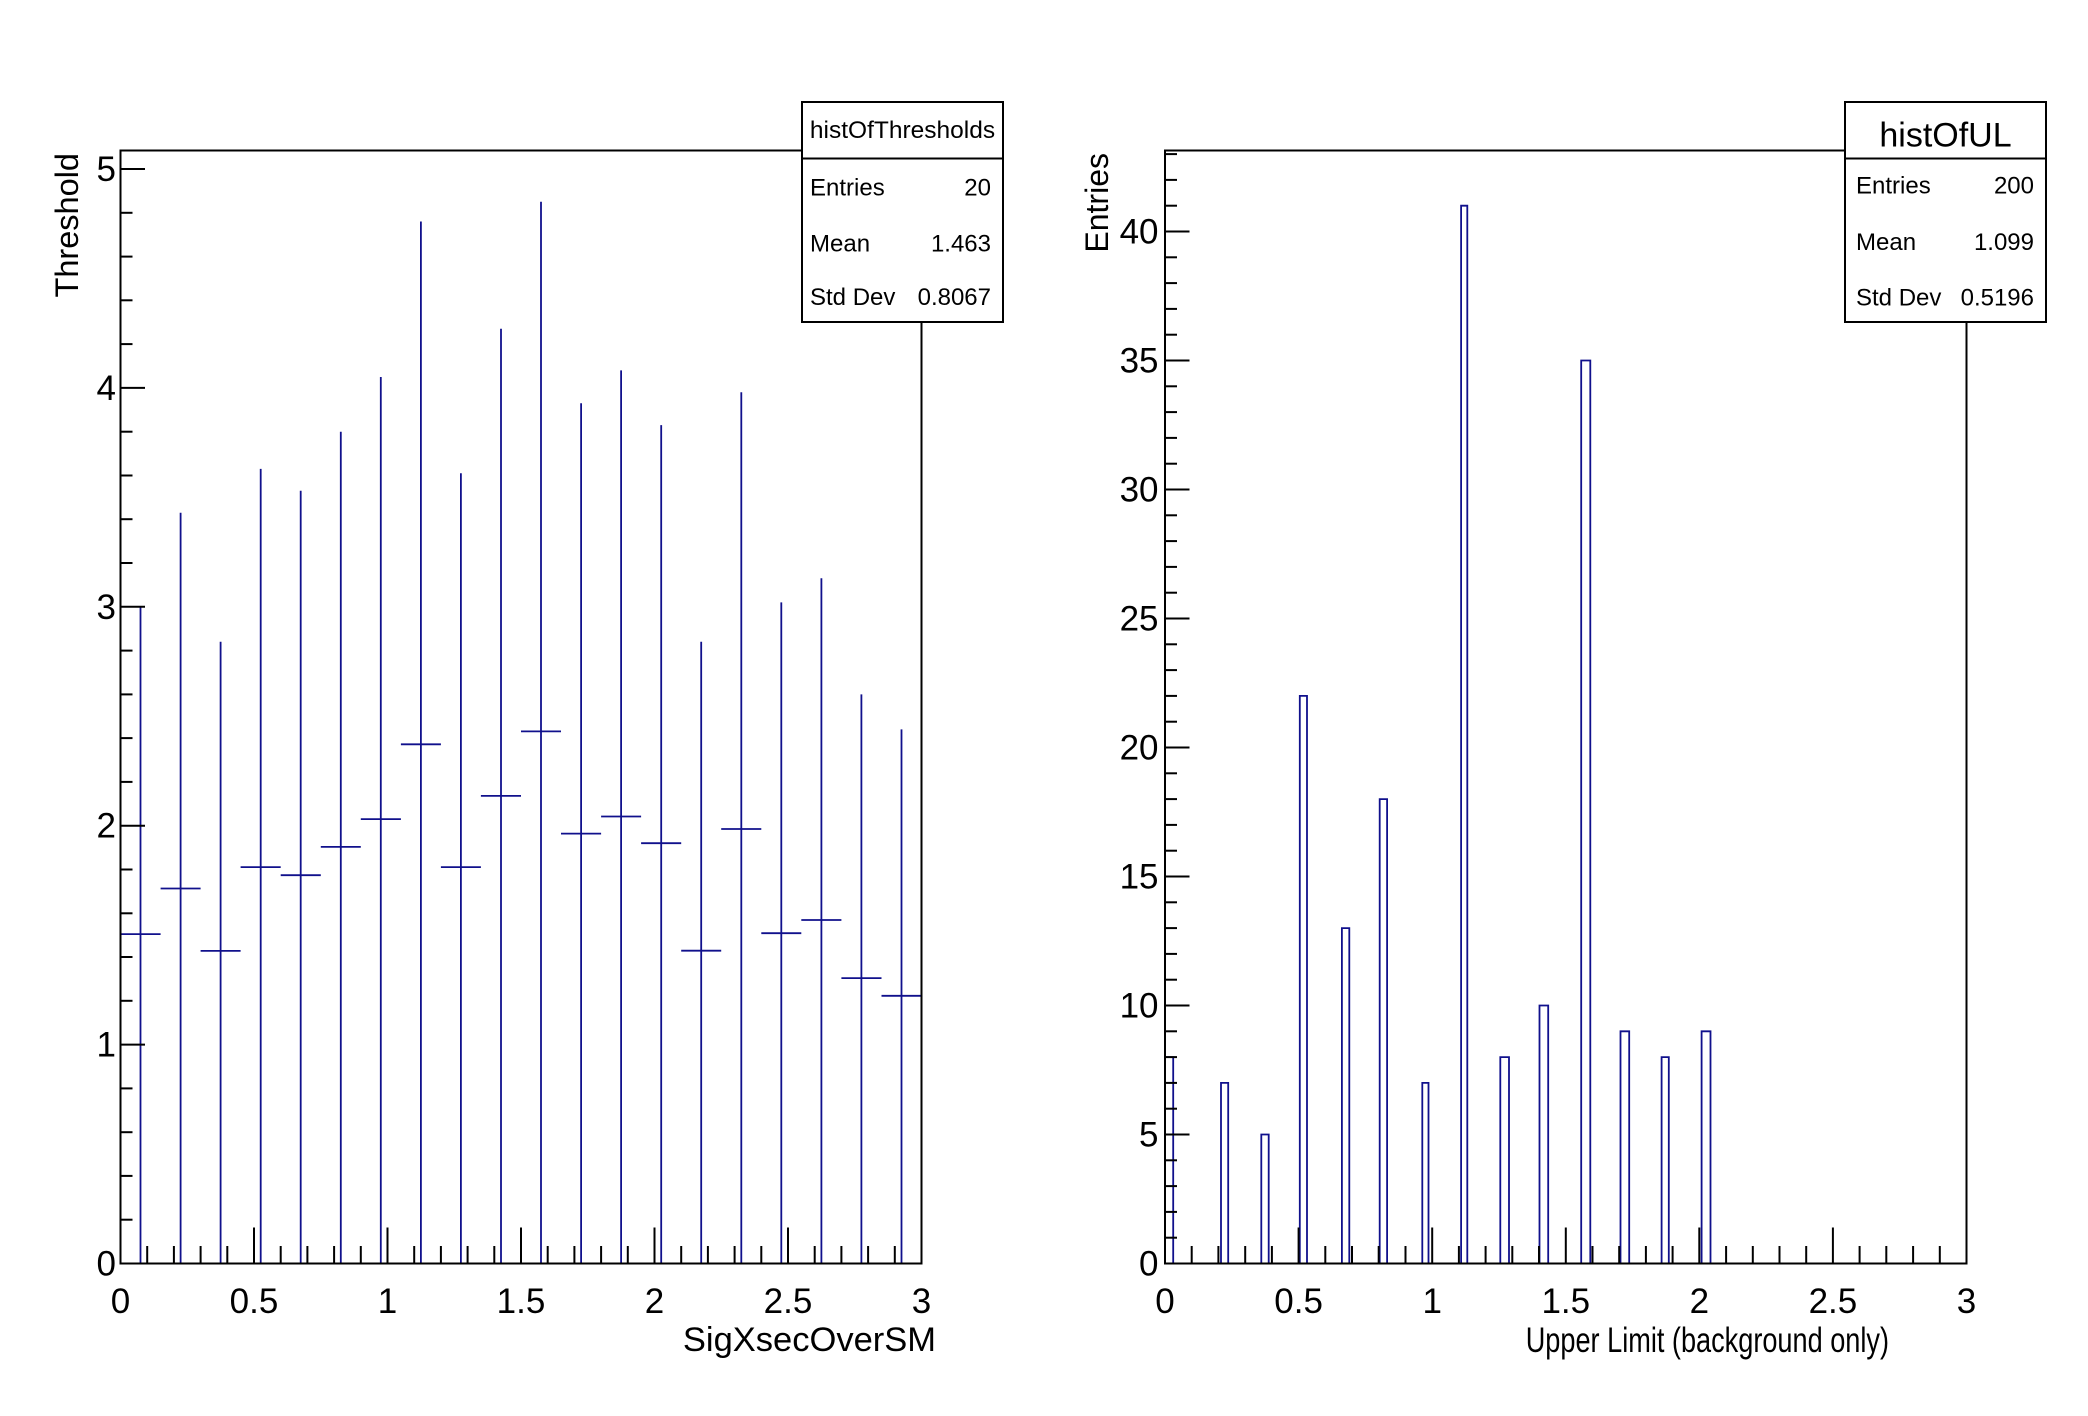  I want to click on svg-text: 1.099, so click(2004, 242).